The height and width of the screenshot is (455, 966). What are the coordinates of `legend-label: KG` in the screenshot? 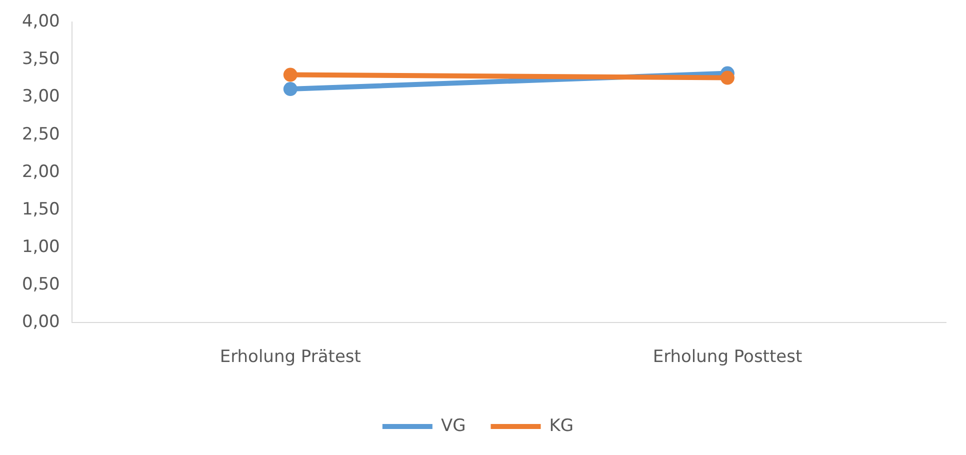 It's located at (561, 426).